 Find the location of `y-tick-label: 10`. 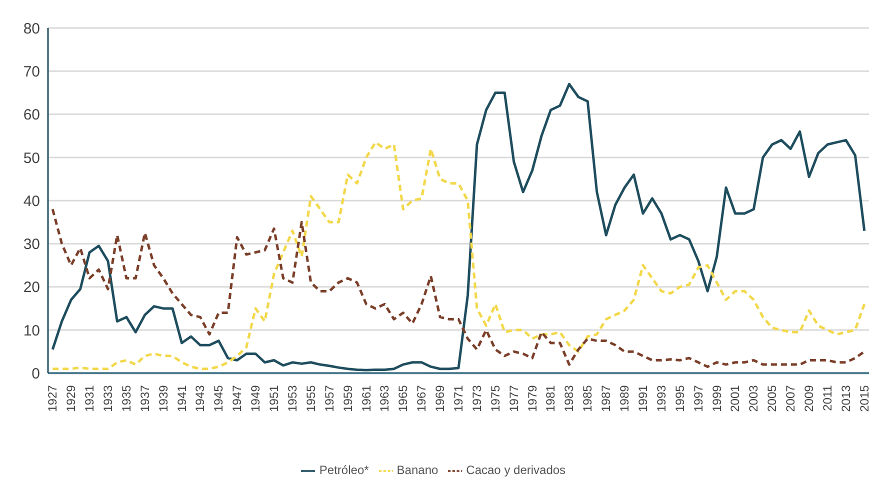

y-tick-label: 10 is located at coordinates (31, 331).